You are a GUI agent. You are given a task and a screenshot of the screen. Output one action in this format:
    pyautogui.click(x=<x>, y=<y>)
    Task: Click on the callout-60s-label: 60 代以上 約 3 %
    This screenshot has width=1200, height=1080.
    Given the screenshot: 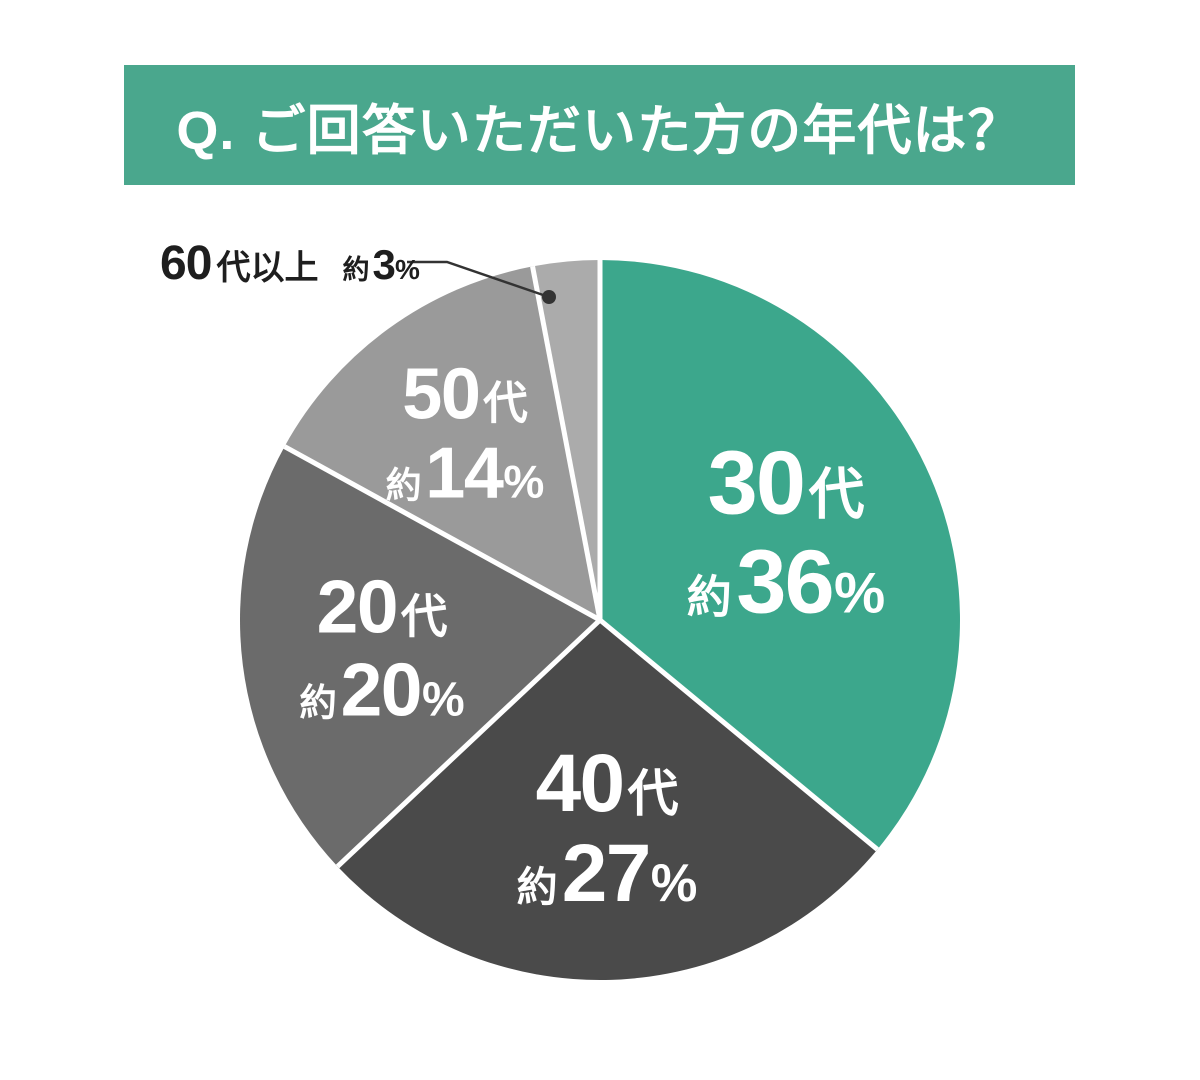 What is the action you would take?
    pyautogui.click(x=290, y=264)
    